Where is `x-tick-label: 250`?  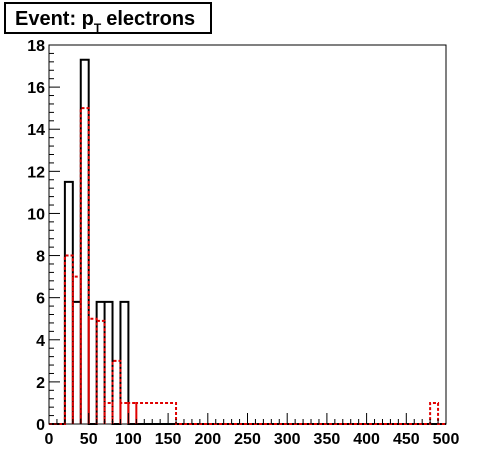 x-tick-label: 250 is located at coordinates (247, 439).